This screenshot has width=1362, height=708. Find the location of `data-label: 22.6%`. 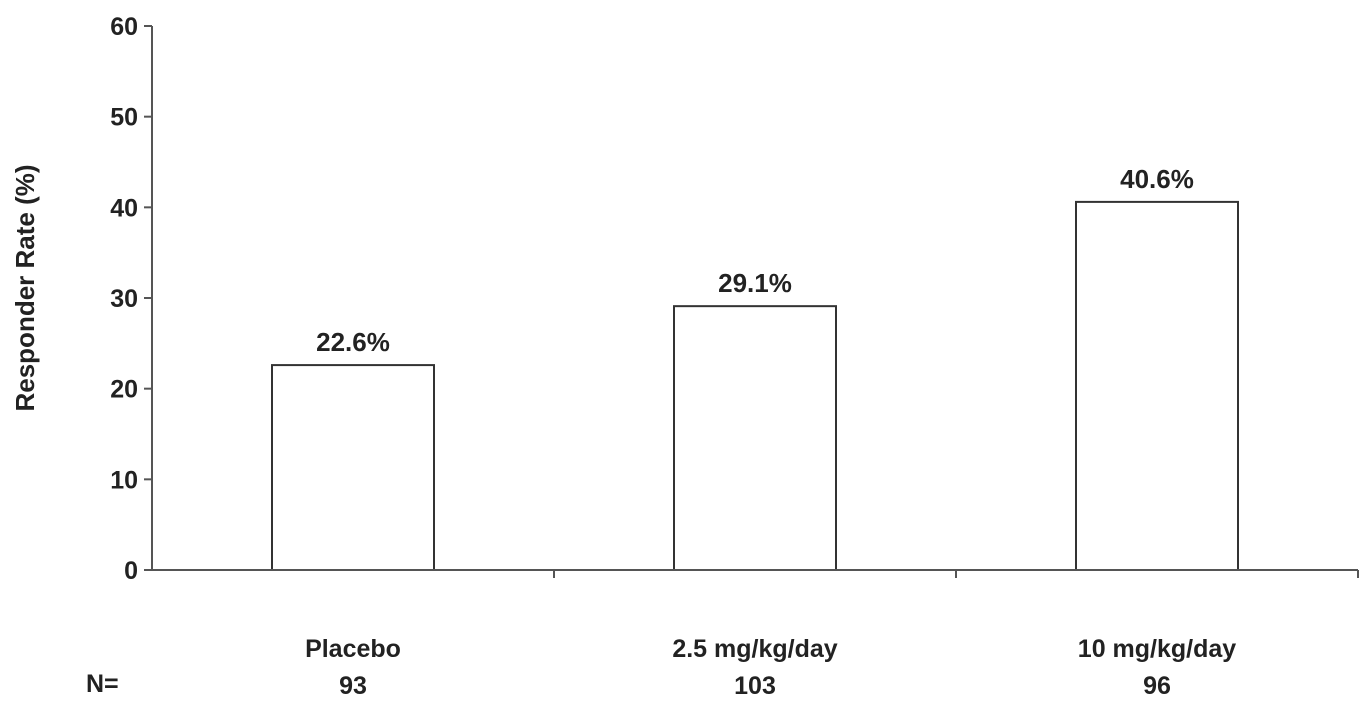

data-label: 22.6% is located at coordinates (353, 342).